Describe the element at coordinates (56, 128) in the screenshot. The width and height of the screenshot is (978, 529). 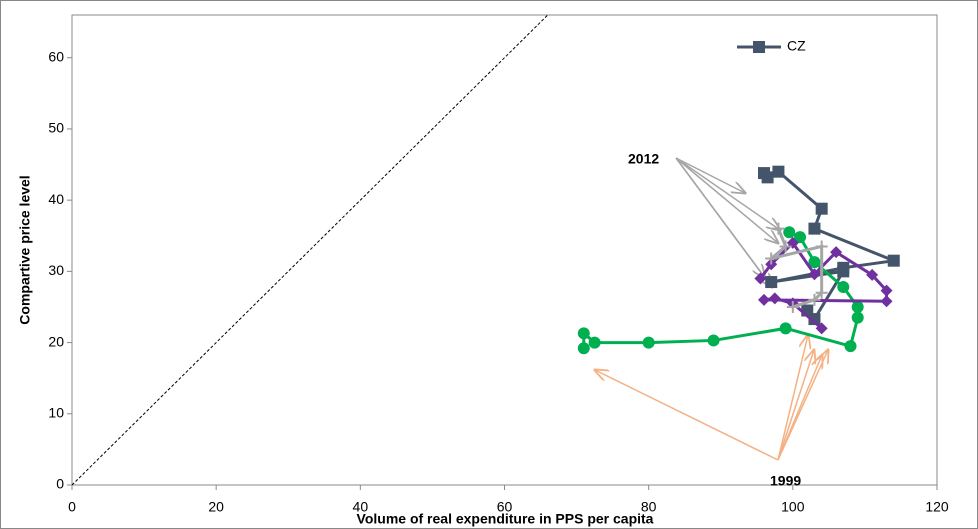
I see `y-tick-label: 50` at that location.